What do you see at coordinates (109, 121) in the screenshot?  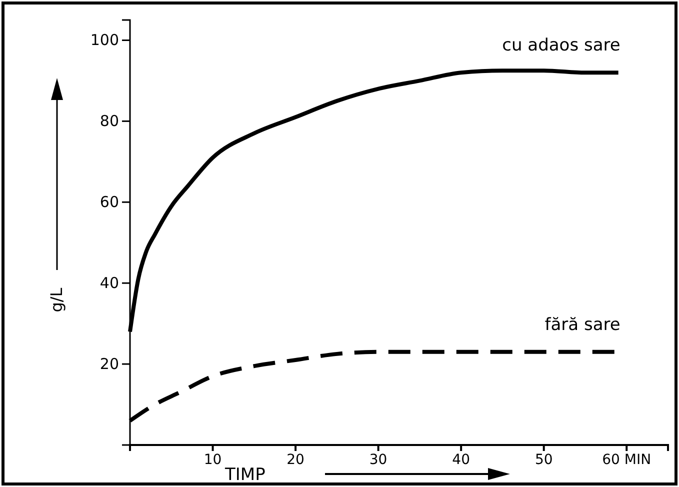 I see `y-tick-label: 80` at bounding box center [109, 121].